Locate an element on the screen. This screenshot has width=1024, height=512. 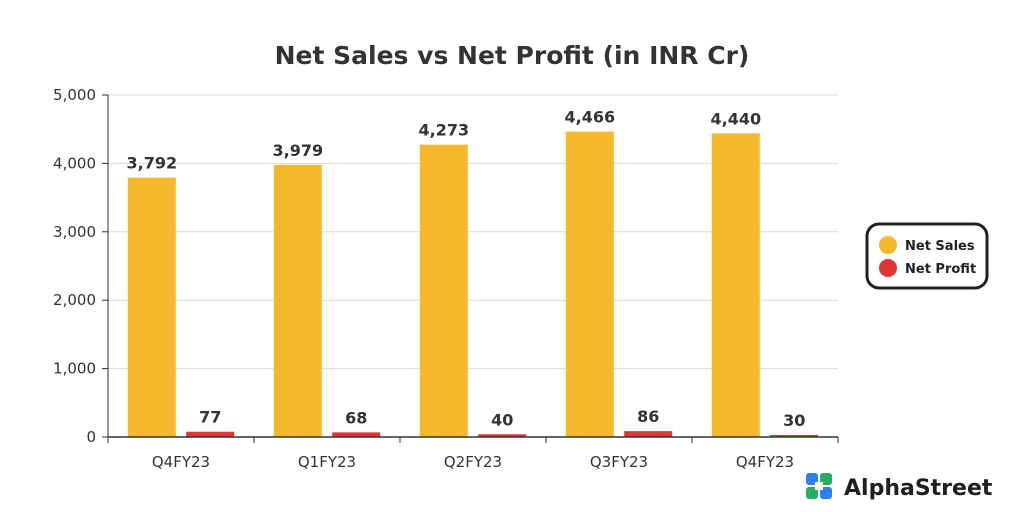
brand-name: AlphaStreet is located at coordinates (918, 488).